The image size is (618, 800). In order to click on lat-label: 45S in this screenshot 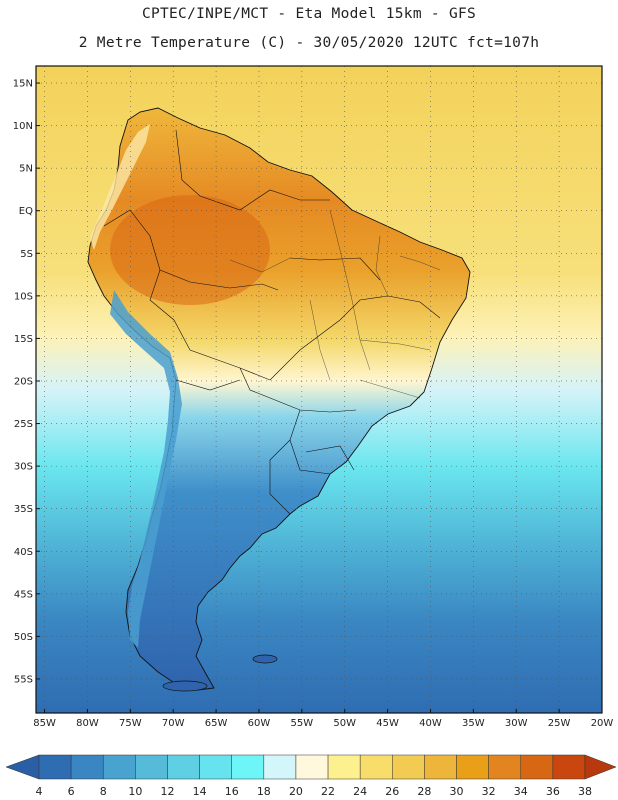, I will do `click(23, 594)`.